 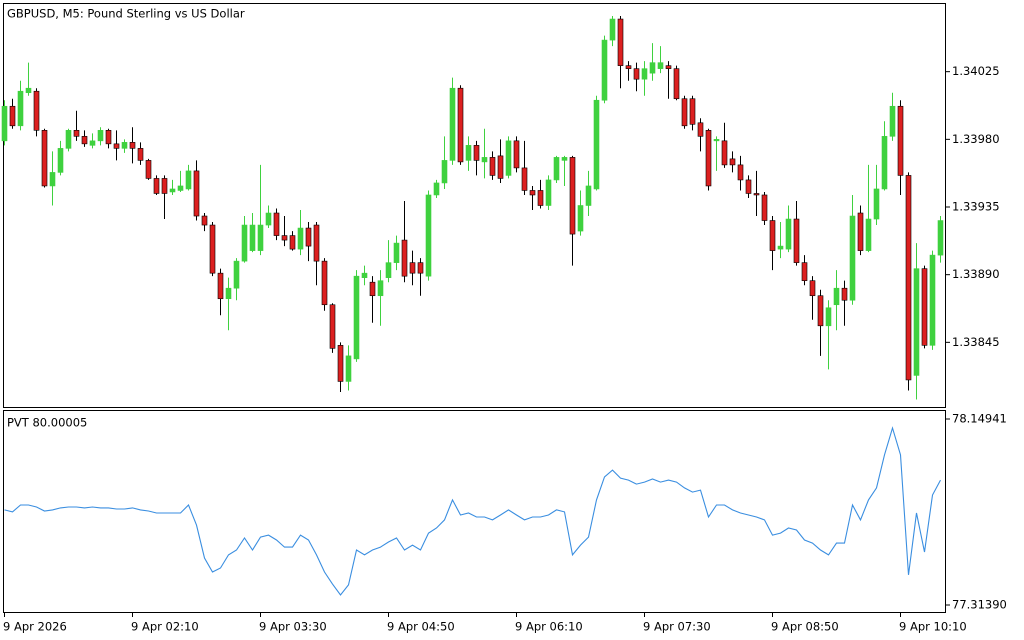 What do you see at coordinates (549, 627) in the screenshot?
I see `x-tick-label: 9 Apr 06:10` at bounding box center [549, 627].